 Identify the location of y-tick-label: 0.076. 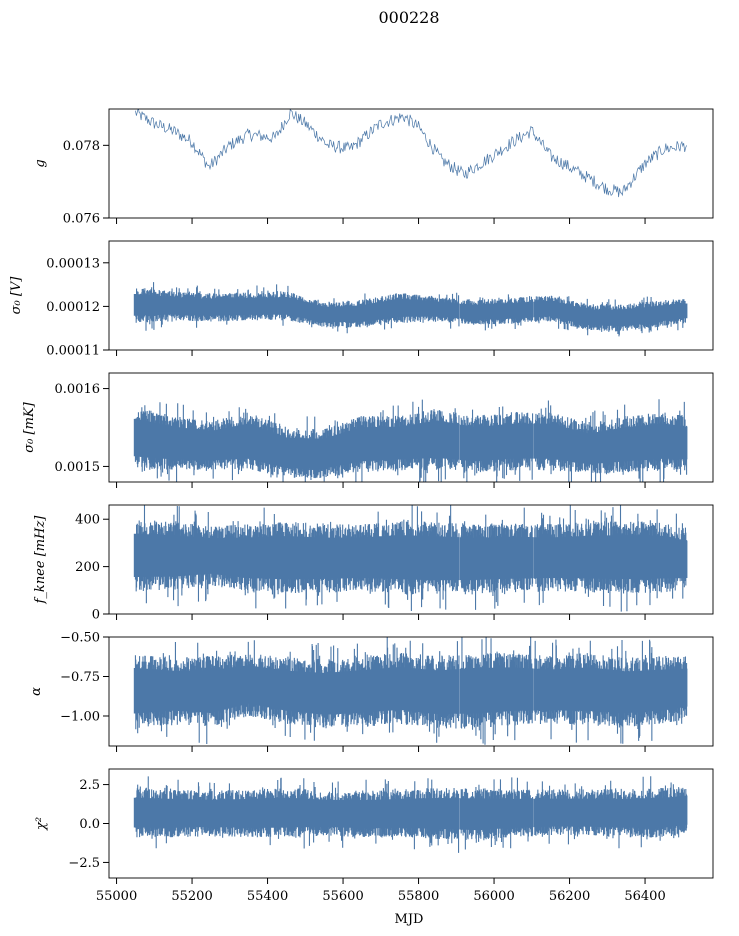
(81, 219).